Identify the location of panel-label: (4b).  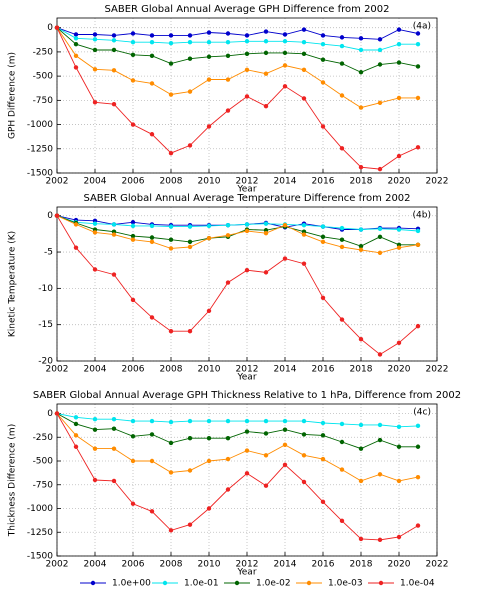
(422, 216).